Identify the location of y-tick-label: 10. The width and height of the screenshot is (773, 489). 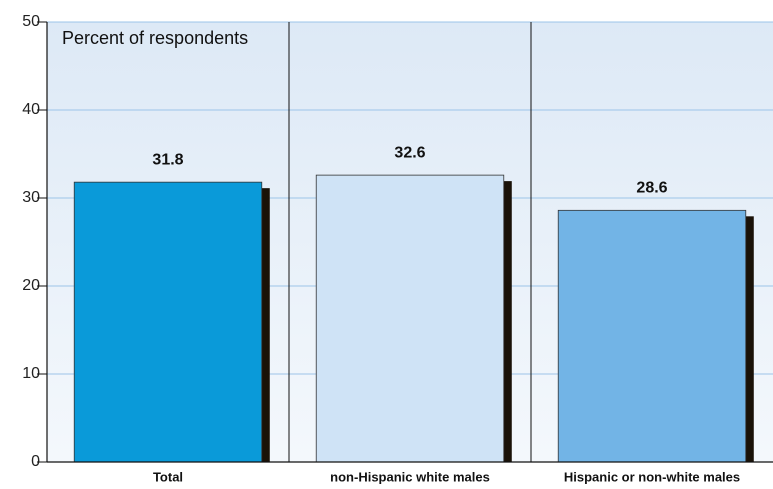
(31, 373).